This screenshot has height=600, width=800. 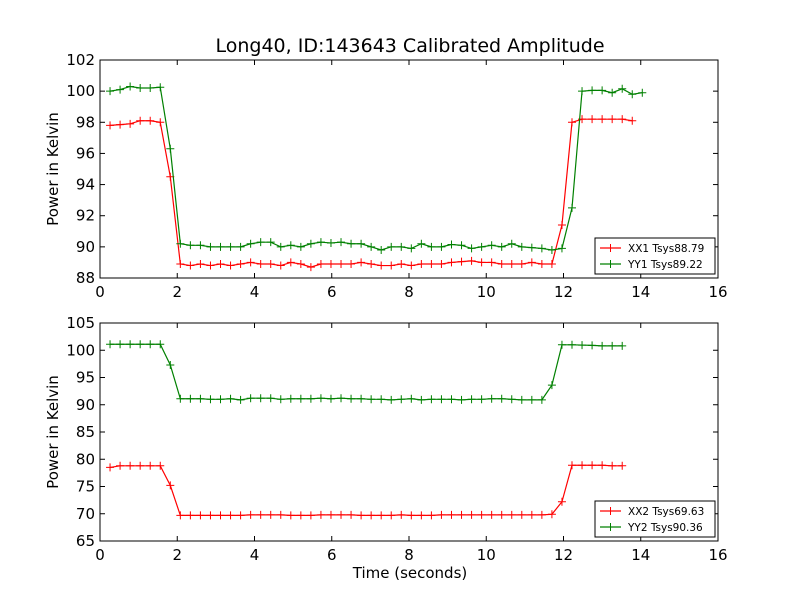 I want to click on x-tick-label-2-3: 4, so click(x=255, y=555).